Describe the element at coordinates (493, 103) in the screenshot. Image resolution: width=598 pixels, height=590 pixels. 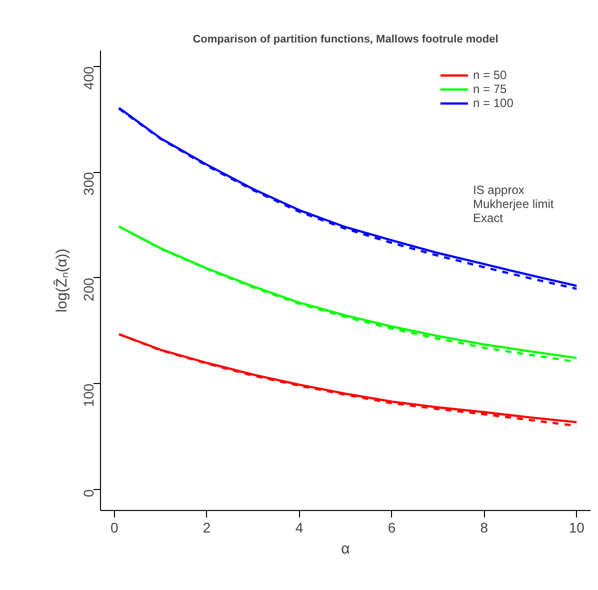
I see `legend-label: n = 100` at that location.